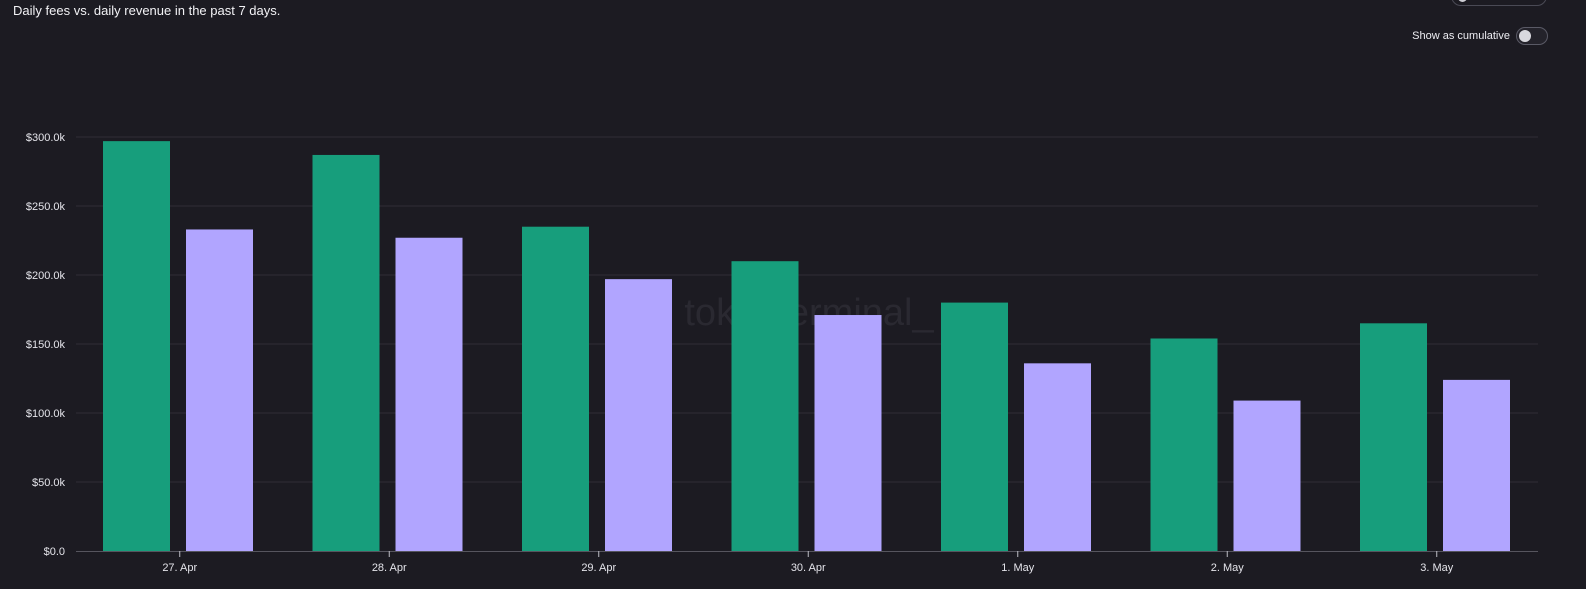 The width and height of the screenshot is (1586, 589). Describe the element at coordinates (1525, 36) in the screenshot. I see `toggle-knob` at that location.